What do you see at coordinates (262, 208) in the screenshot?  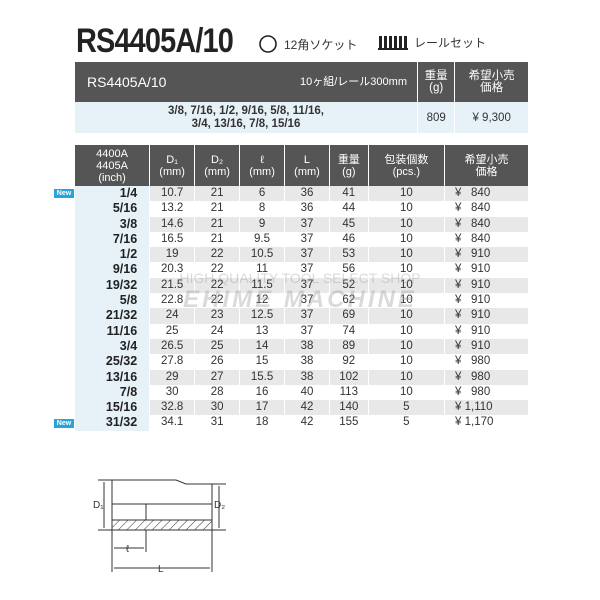 I see `table-cell: 8` at bounding box center [262, 208].